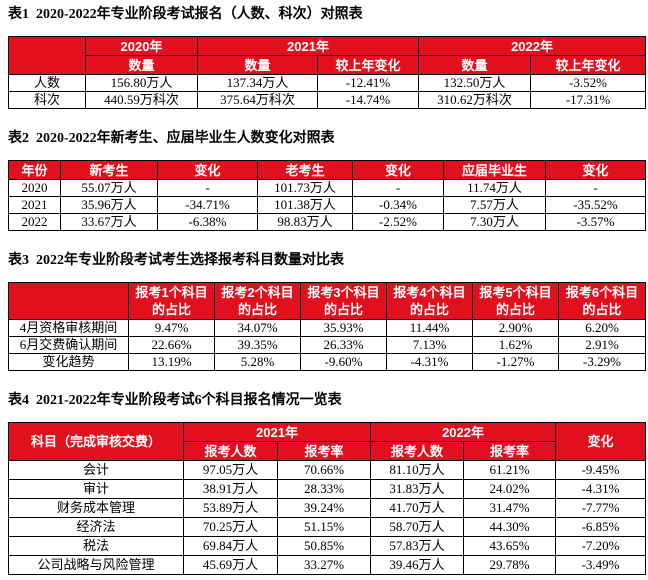  Describe the element at coordinates (588, 65) in the screenshot. I see `sub-header-cell: 较上年变化` at that location.